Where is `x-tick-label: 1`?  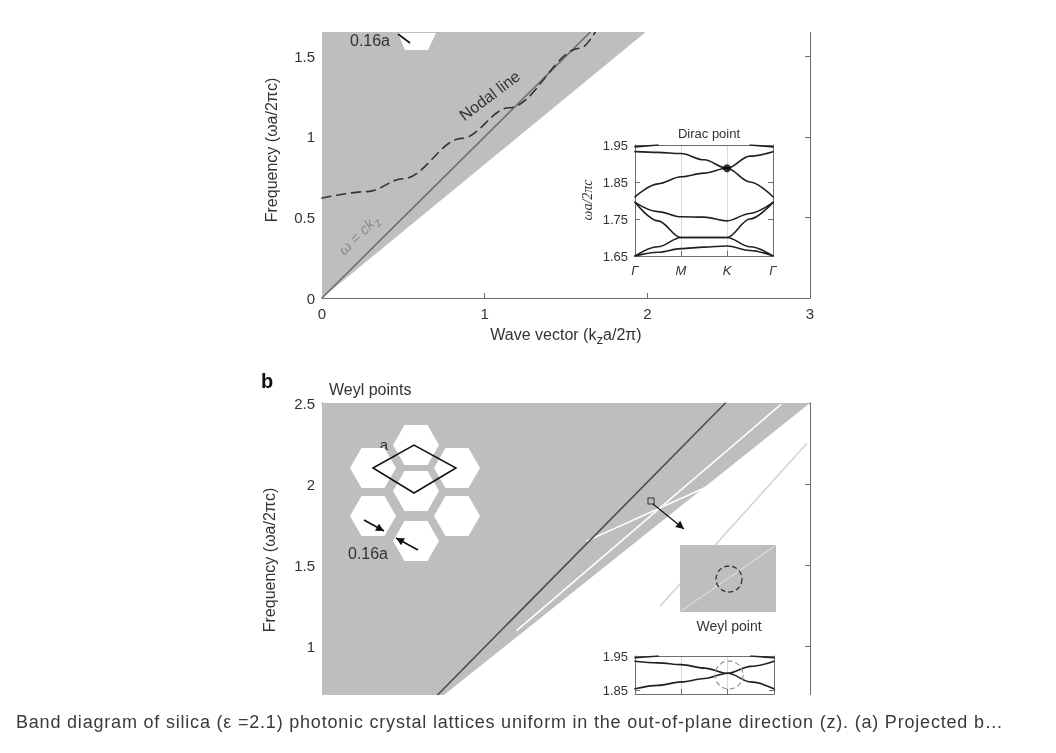
x-tick-label: 1 is located at coordinates (484, 313).